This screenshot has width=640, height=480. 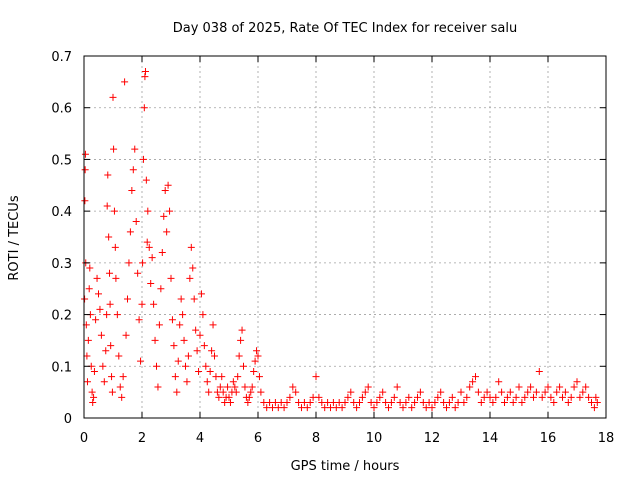 What do you see at coordinates (61, 264) in the screenshot?
I see `y-tick-label: 0.3` at bounding box center [61, 264].